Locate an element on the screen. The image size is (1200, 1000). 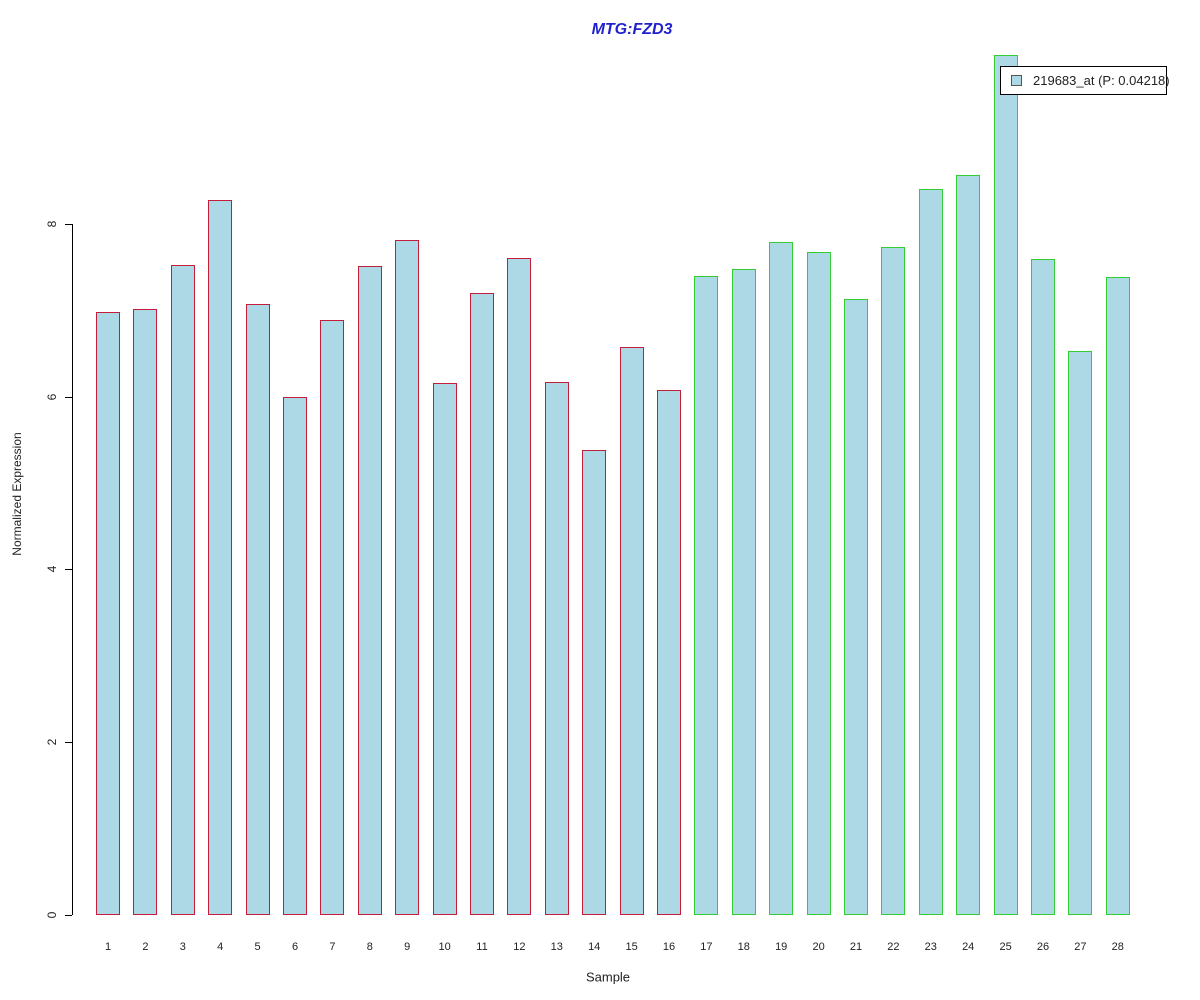
y-tick-label-8: 8 is located at coordinates (52, 224).